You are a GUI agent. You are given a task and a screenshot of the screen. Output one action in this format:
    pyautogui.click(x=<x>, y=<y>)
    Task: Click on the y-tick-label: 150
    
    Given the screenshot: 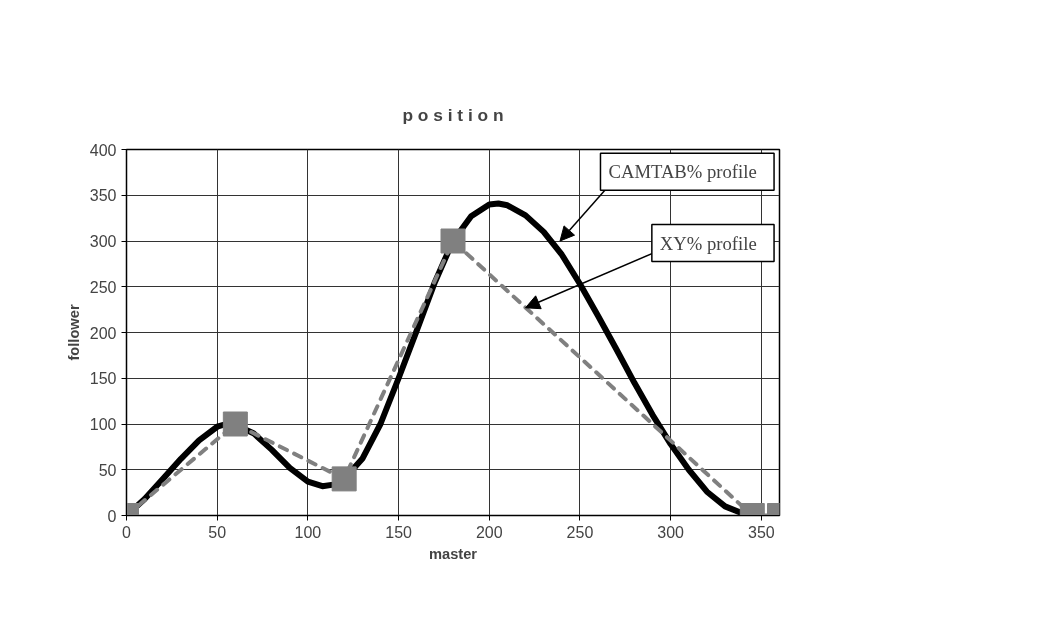 What is the action you would take?
    pyautogui.click(x=103, y=379)
    